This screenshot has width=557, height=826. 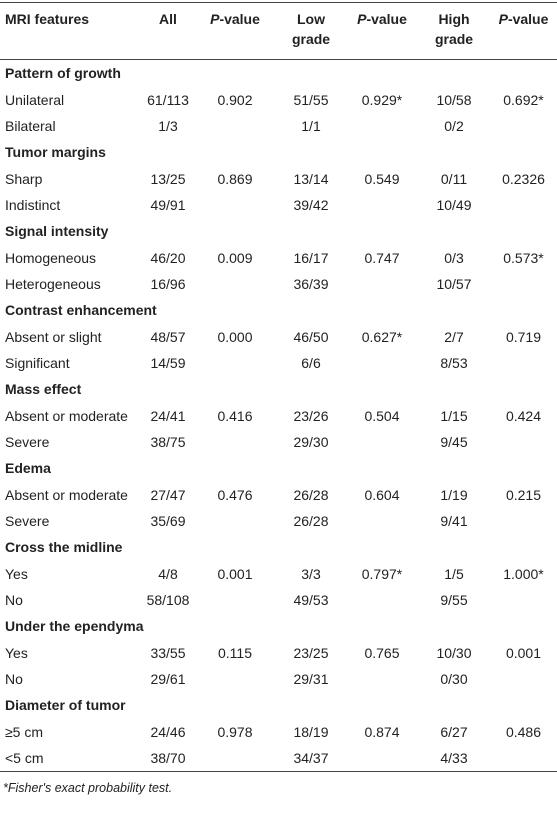 I want to click on cell: 9/41, so click(x=454, y=521).